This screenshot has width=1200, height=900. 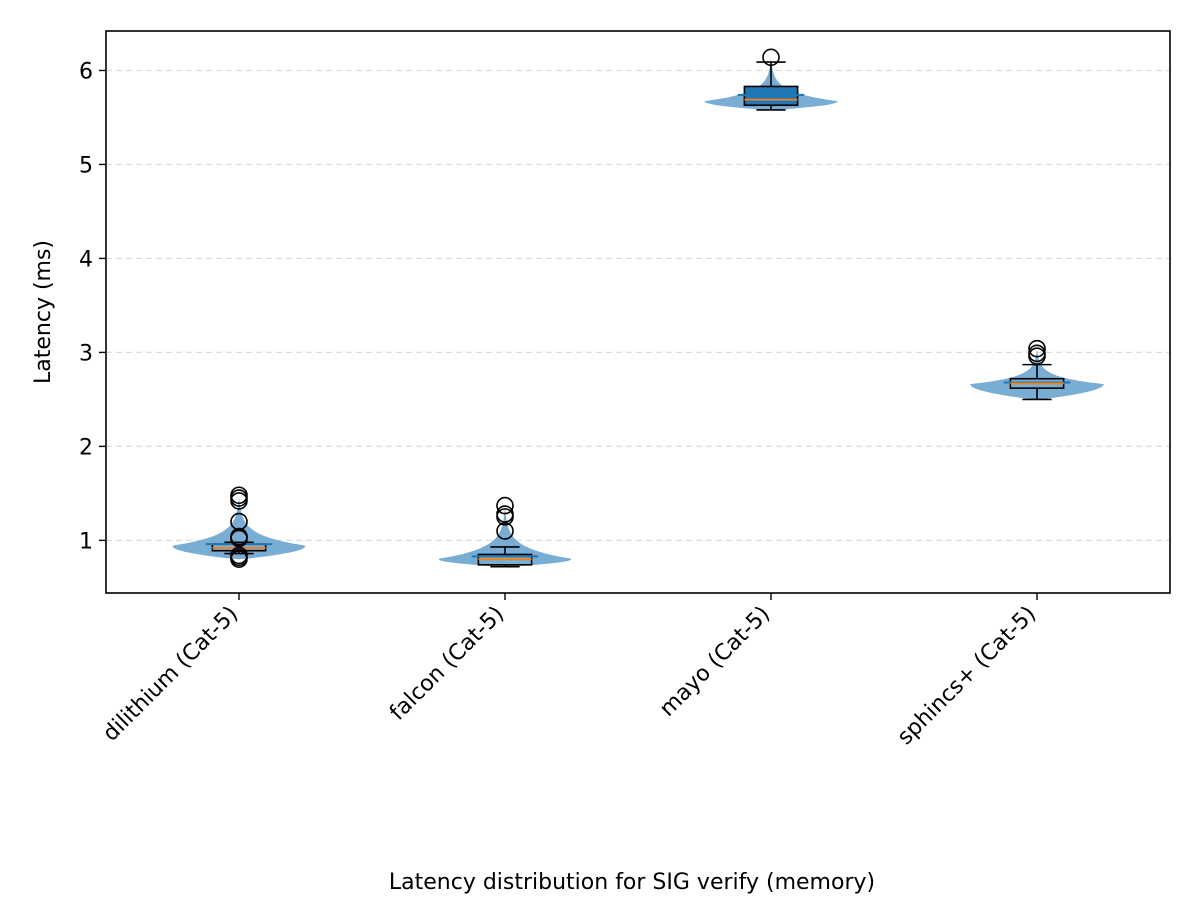 I want to click on y-tick-label: 1, so click(x=86, y=541).